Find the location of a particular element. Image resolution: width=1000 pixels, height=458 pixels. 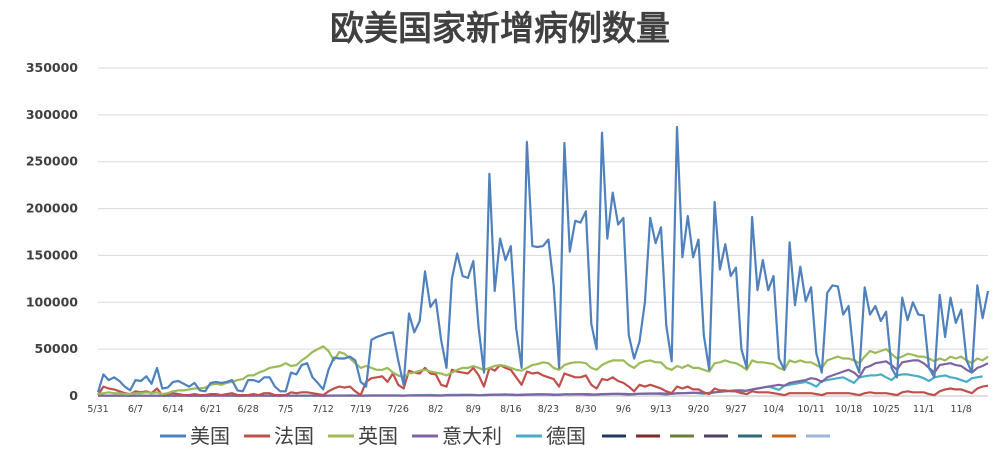

x-tick-label: 7/19 is located at coordinates (360, 409).